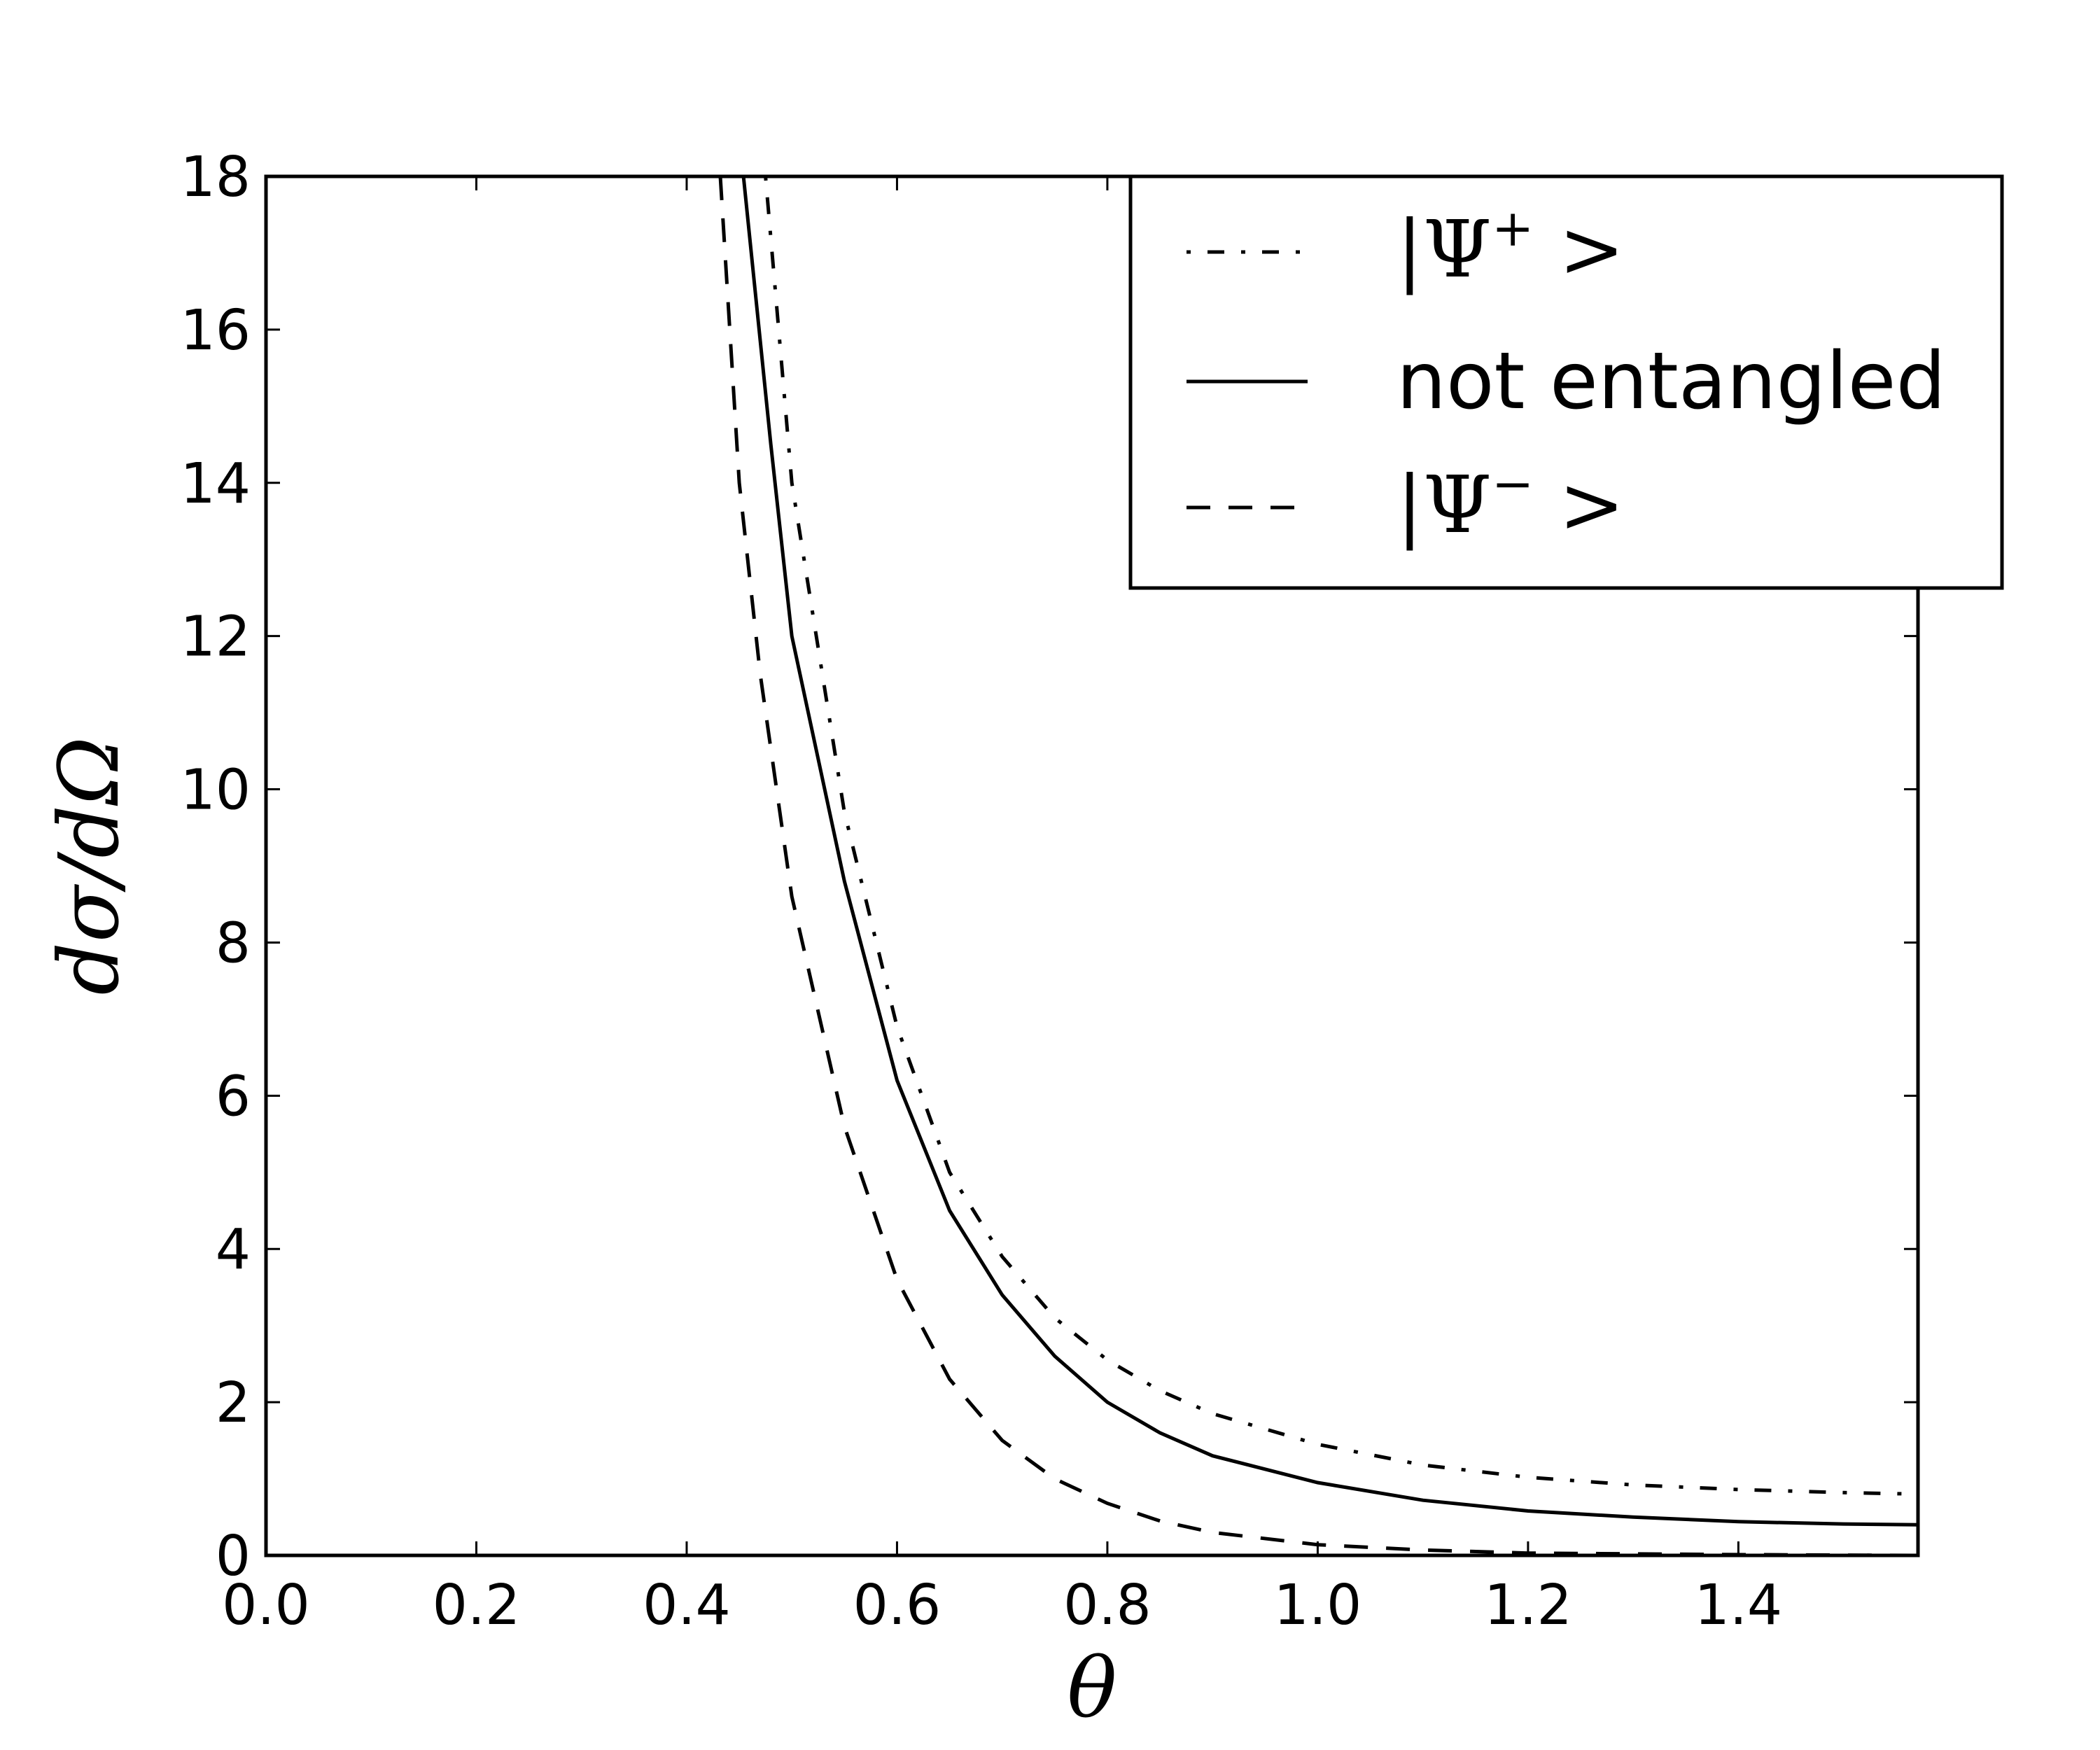 This screenshot has width=2100, height=1750. I want to click on y-tick-label: 12, so click(215, 637).